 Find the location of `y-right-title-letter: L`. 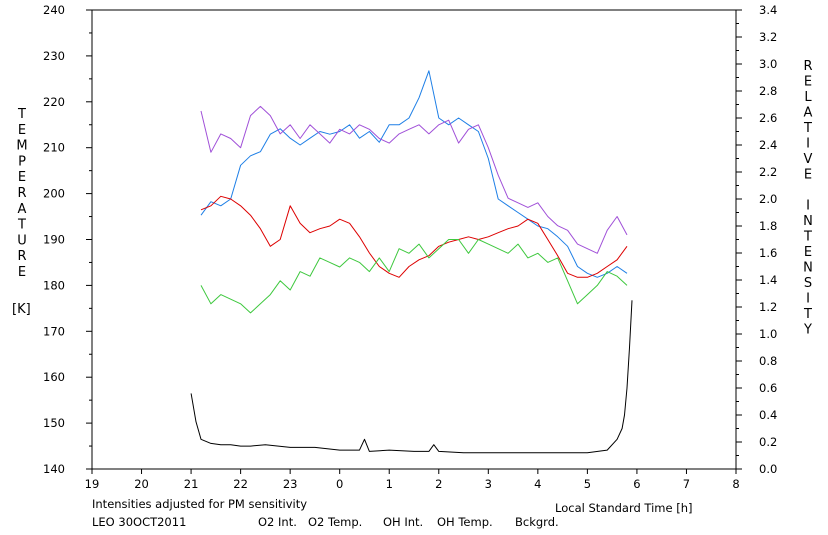

y-right-title-letter: L is located at coordinates (808, 97).